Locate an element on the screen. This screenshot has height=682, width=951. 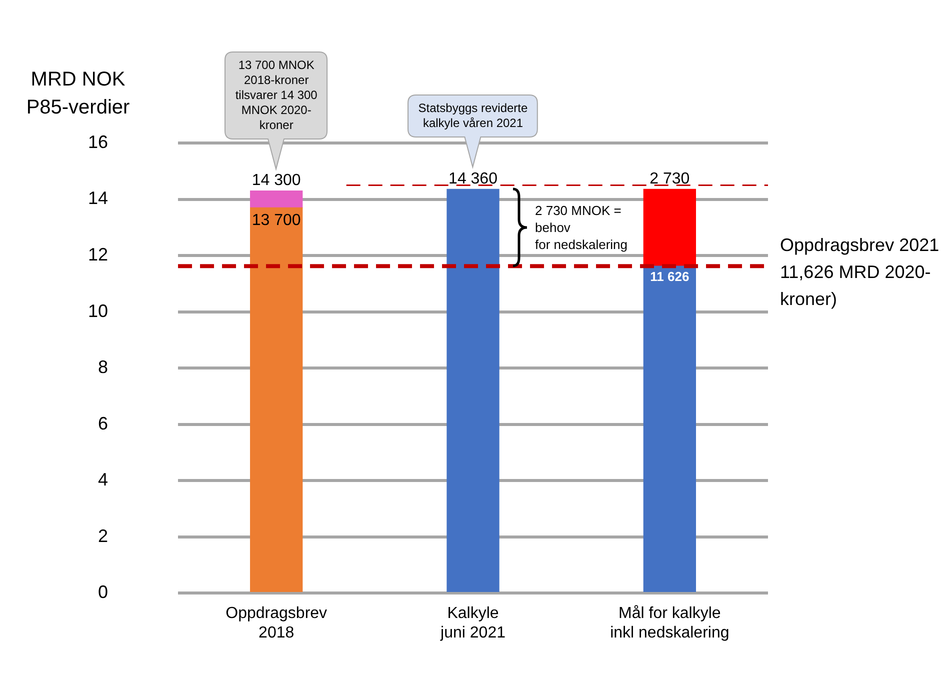
x-tick-label: Oppdragsbrev 2018 is located at coordinates (277, 623).